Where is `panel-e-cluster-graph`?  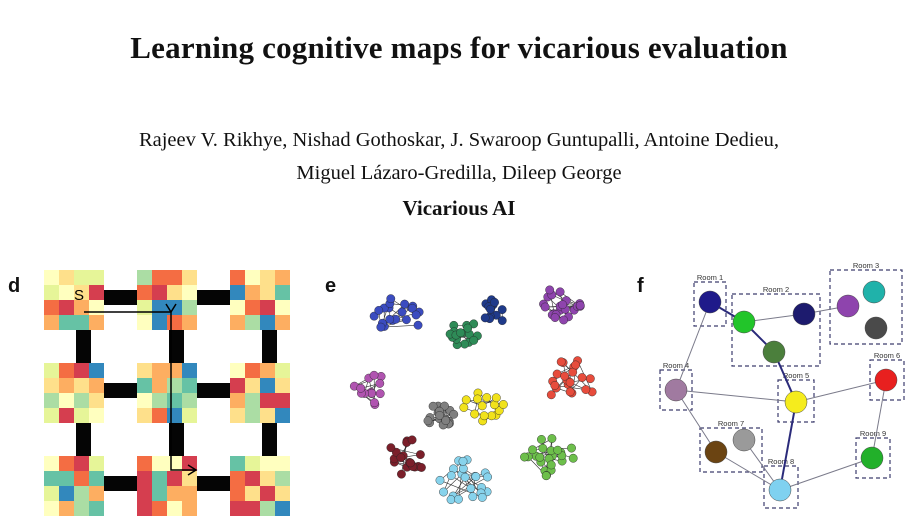
panel-e-cluster-graph is located at coordinates (473, 395).